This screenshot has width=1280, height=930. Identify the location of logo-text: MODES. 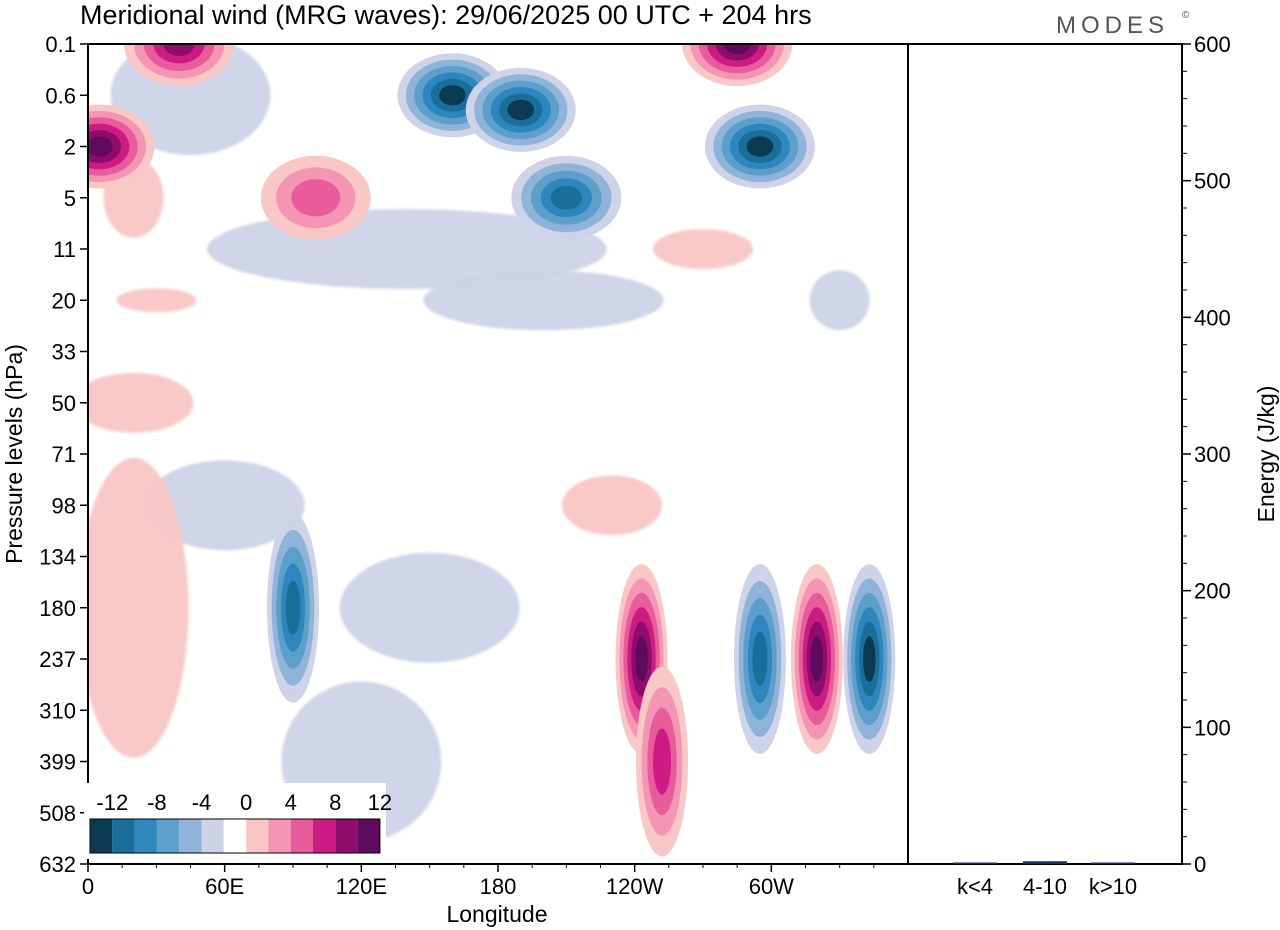
(1112, 25).